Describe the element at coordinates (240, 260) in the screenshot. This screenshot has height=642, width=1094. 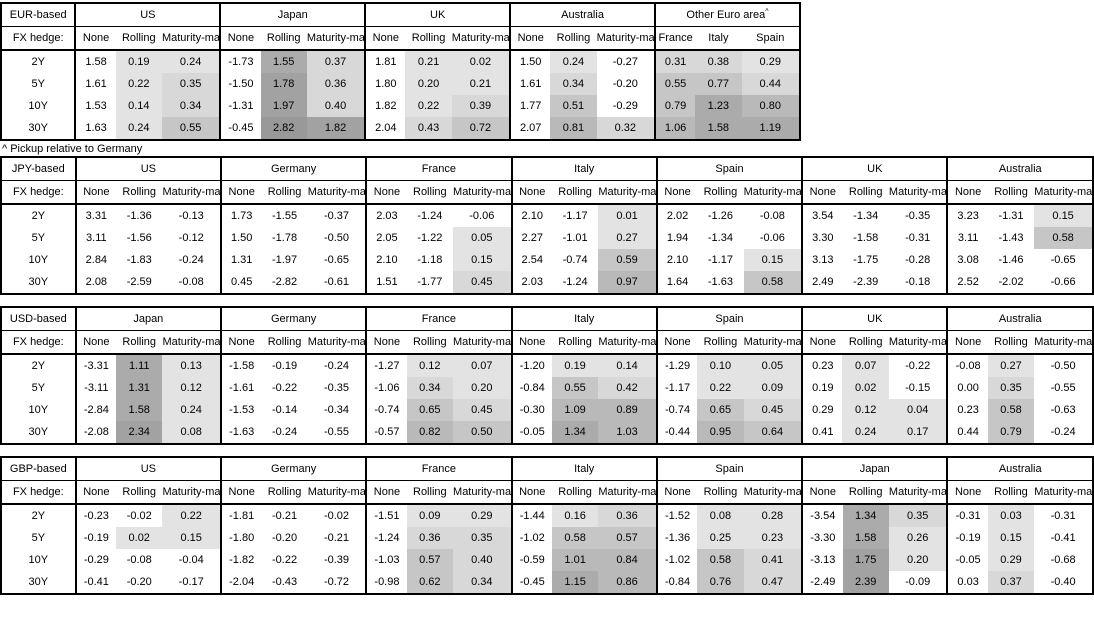
I see `value-cell: 1.31` at that location.